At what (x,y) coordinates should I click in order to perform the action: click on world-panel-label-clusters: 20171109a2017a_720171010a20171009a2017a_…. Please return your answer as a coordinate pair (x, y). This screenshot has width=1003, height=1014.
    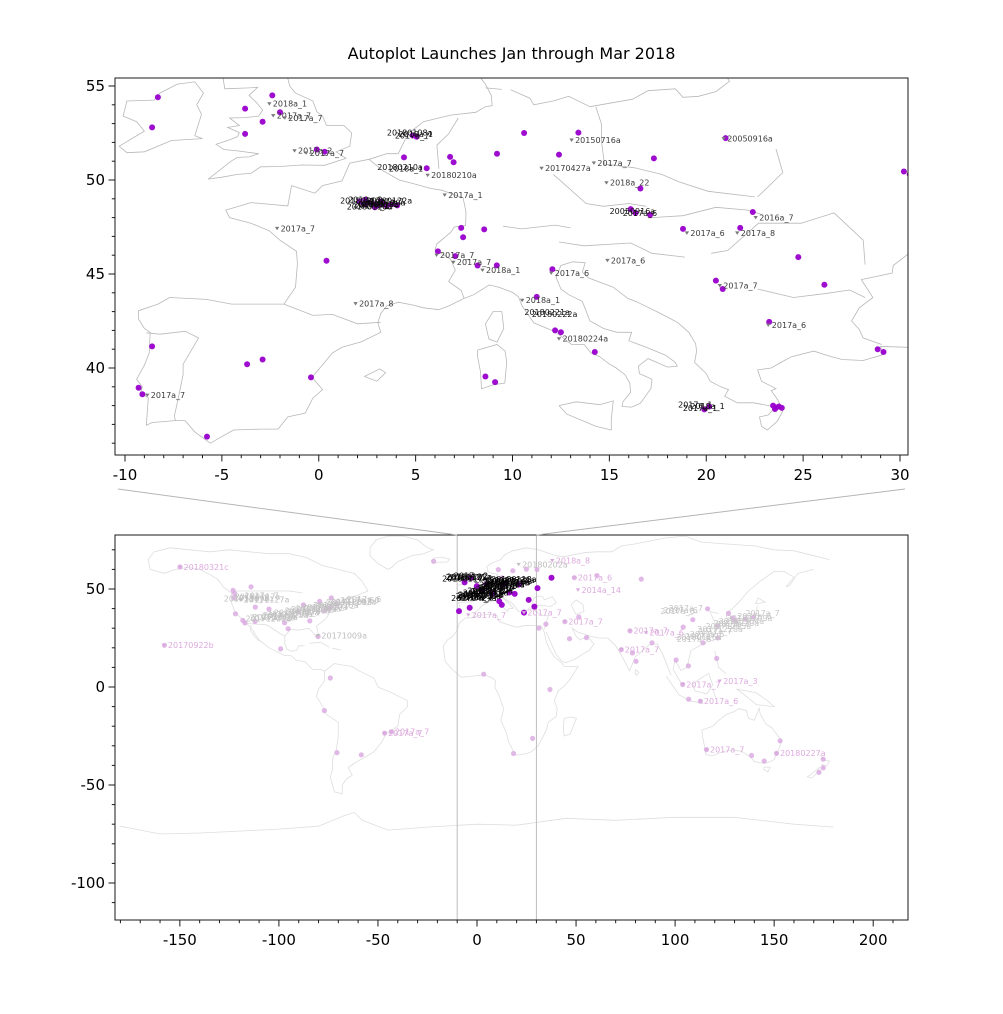
    Looking at the image, I should click on (502, 608).